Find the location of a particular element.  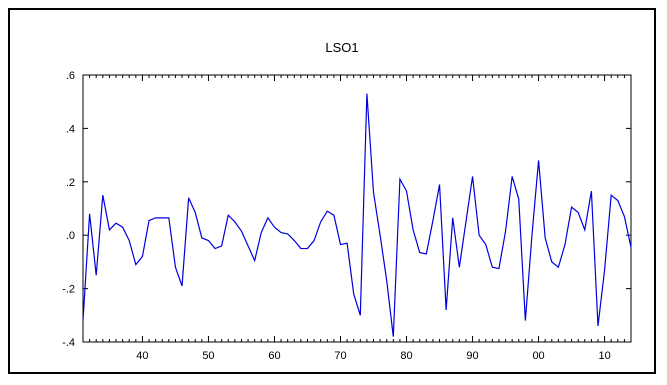

y-tick-label: .2 is located at coordinates (70, 183).